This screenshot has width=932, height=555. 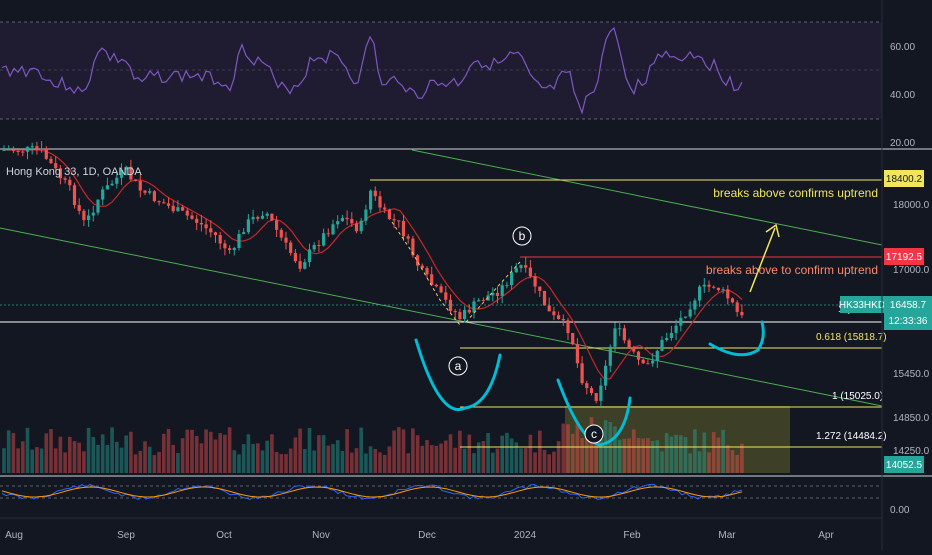 I want to click on time-tick-aug: Aug, so click(x=14, y=535).